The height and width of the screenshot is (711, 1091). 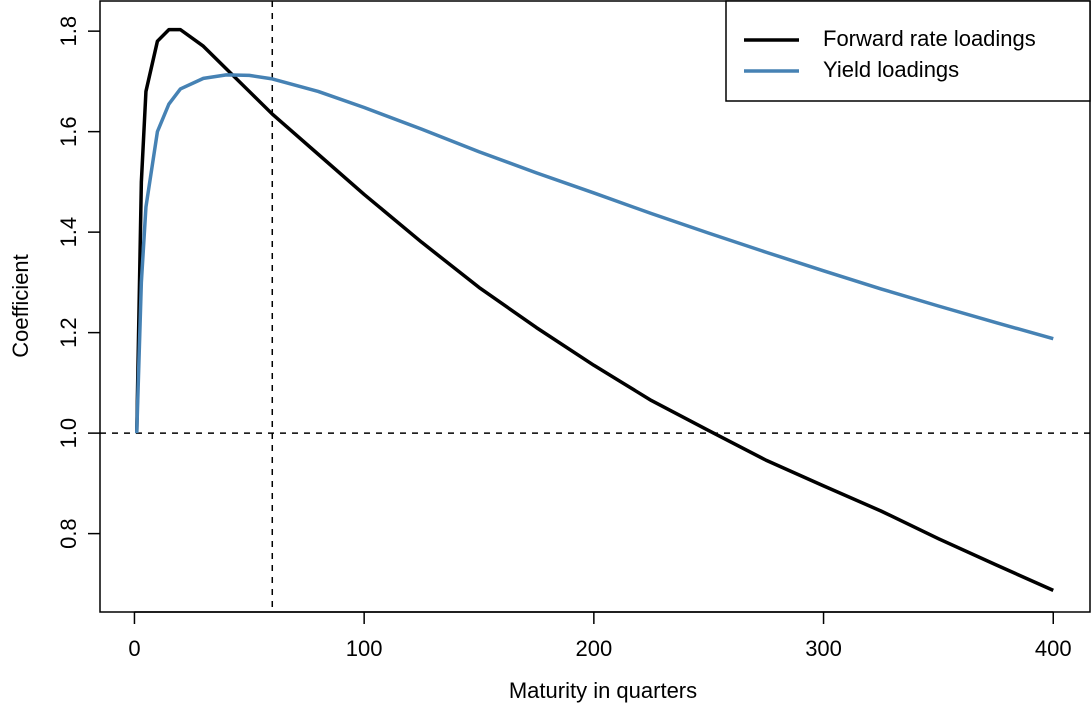 What do you see at coordinates (603, 690) in the screenshot?
I see `x-axis-label: Maturity in quarters` at bounding box center [603, 690].